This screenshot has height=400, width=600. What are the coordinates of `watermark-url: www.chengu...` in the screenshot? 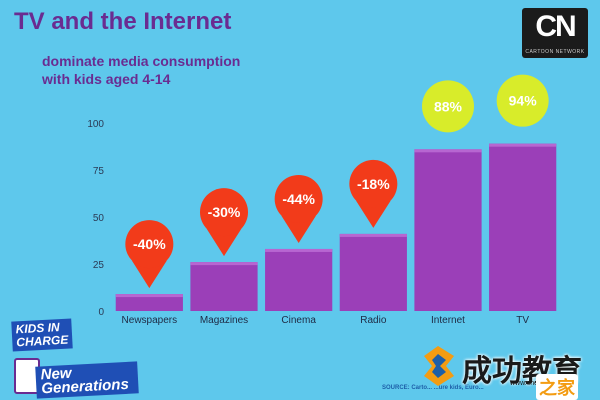 It's located at (533, 383).